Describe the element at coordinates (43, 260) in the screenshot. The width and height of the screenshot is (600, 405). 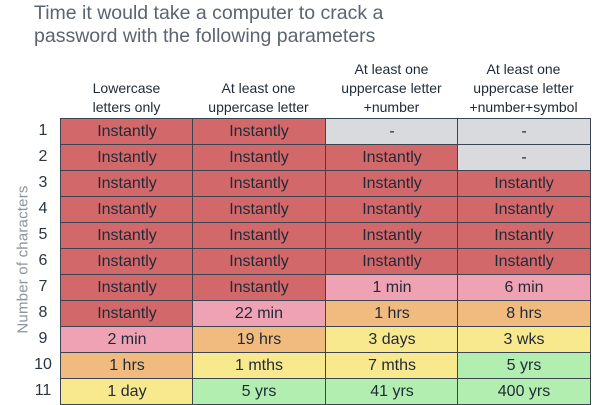
I see `row-label: 6` at that location.